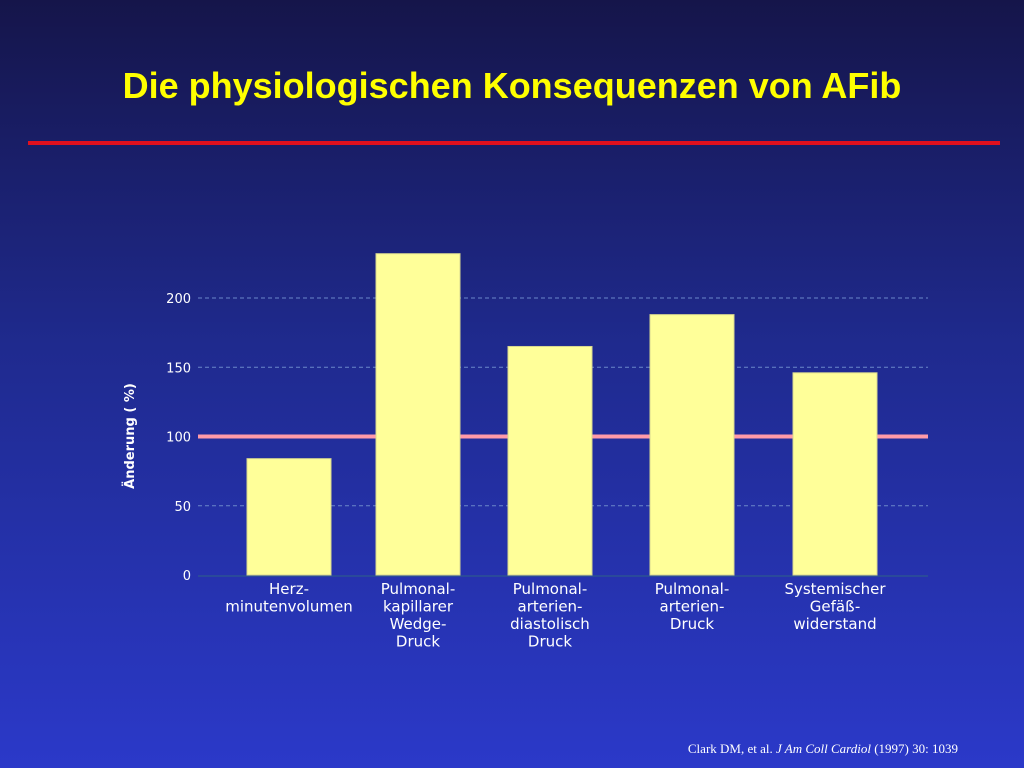 This screenshot has width=1024, height=768. Describe the element at coordinates (916, 748) in the screenshot. I see `citation-details: (1997) 30: 1039` at that location.